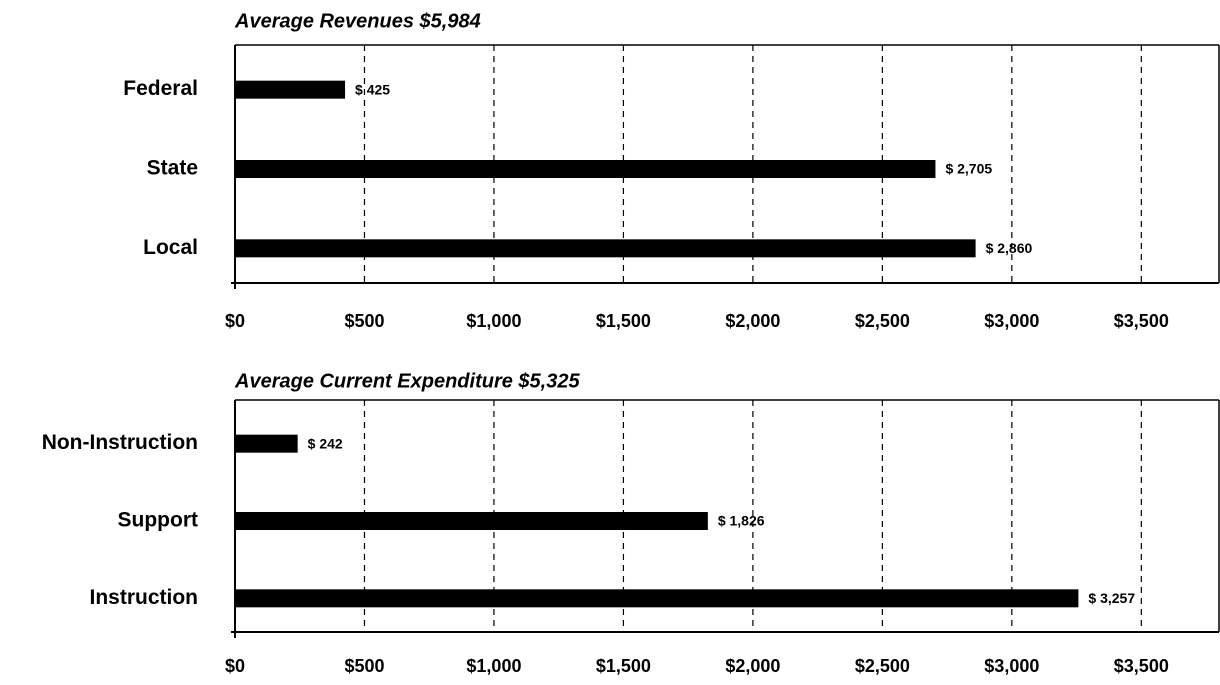  Describe the element at coordinates (144, 597) in the screenshot. I see `y-tick-label: Instruction` at that location.